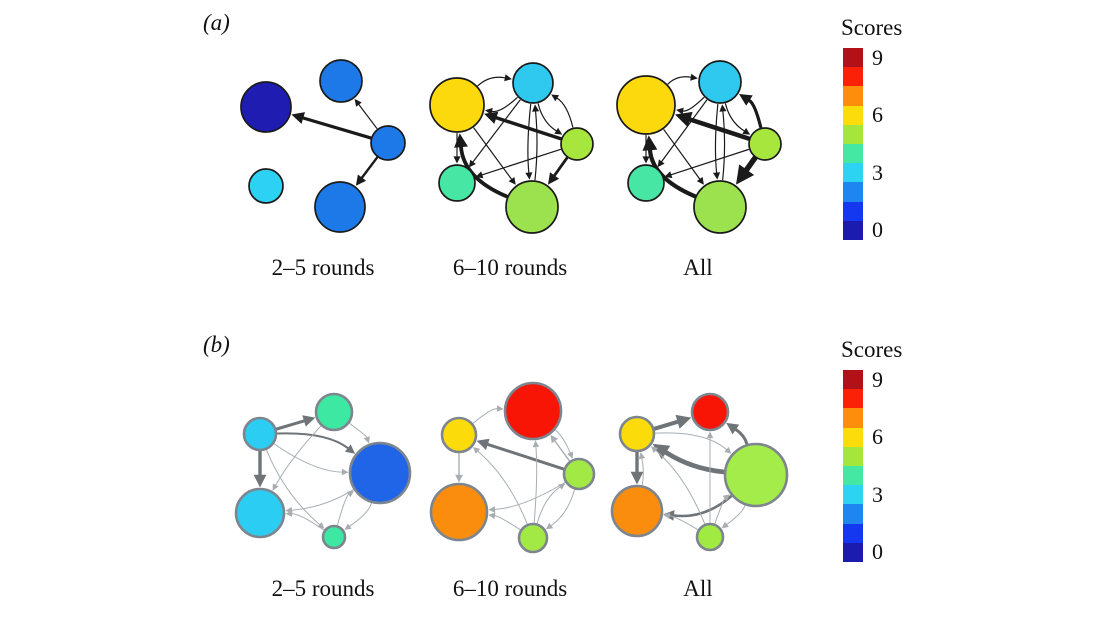  What do you see at coordinates (881, 136) in the screenshot?
I see `legend-scores-a: Scores 9 6 3 0` at bounding box center [881, 136].